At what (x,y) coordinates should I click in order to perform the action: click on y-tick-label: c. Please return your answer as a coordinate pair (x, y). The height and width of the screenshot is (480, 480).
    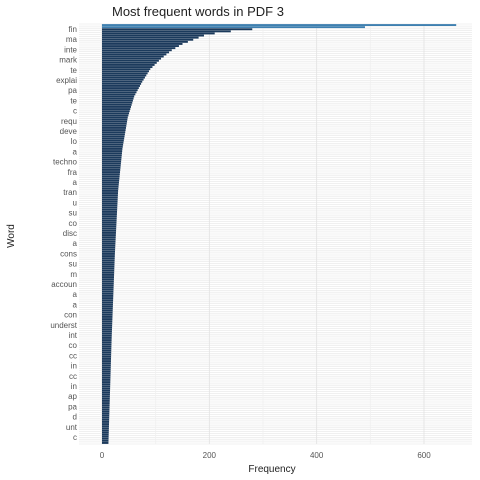
    Looking at the image, I should click on (75, 111).